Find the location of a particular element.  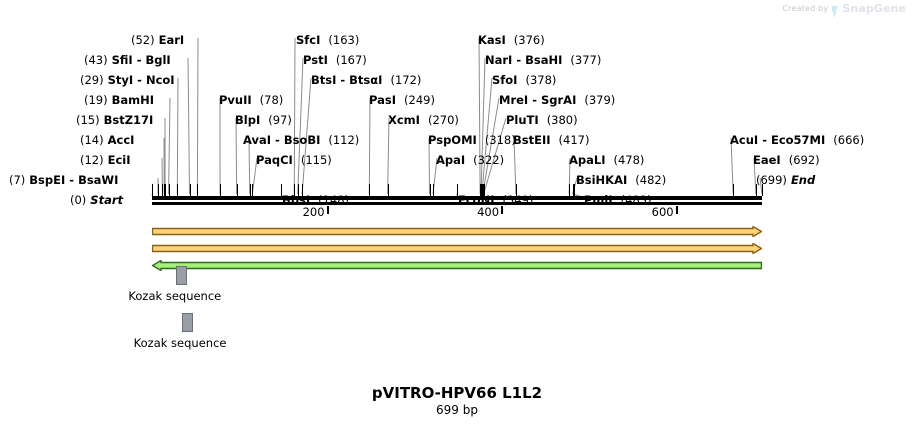

enzyme-position: (112) is located at coordinates (344, 140).